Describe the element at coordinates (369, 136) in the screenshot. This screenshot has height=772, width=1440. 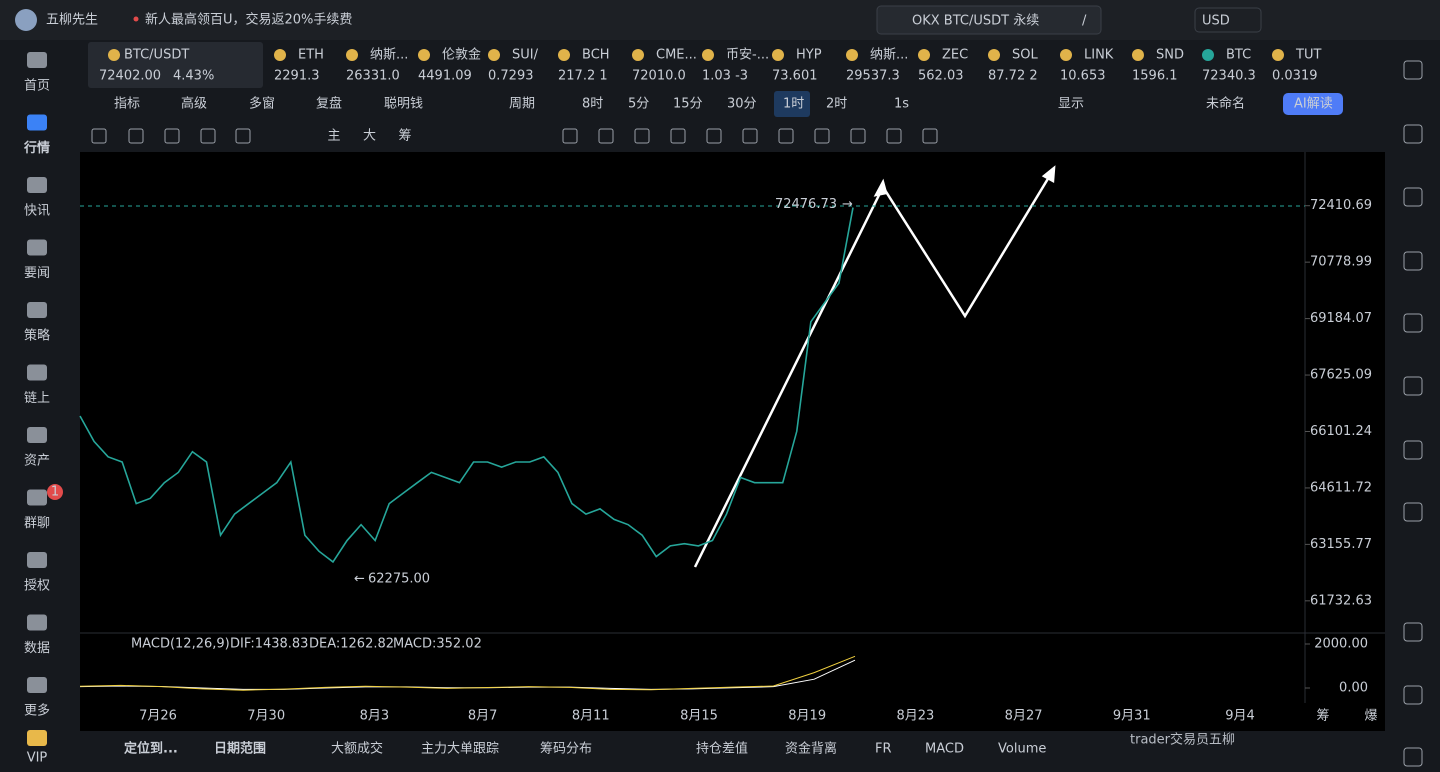
I see `drawing-tool: 大` at that location.